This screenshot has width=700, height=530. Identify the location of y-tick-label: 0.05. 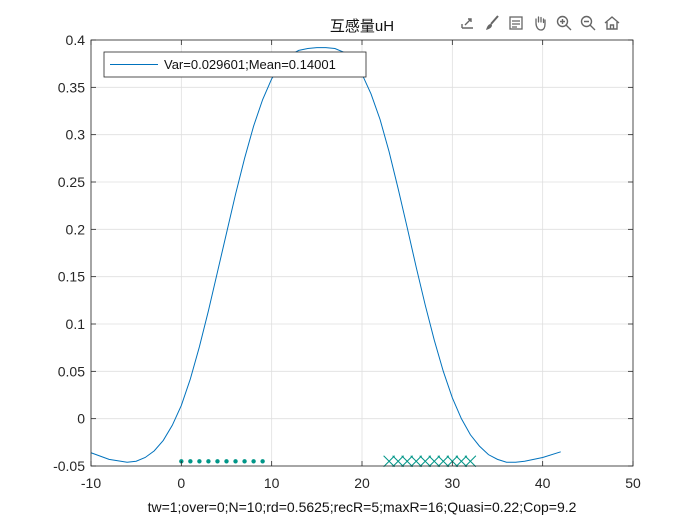
(71, 371).